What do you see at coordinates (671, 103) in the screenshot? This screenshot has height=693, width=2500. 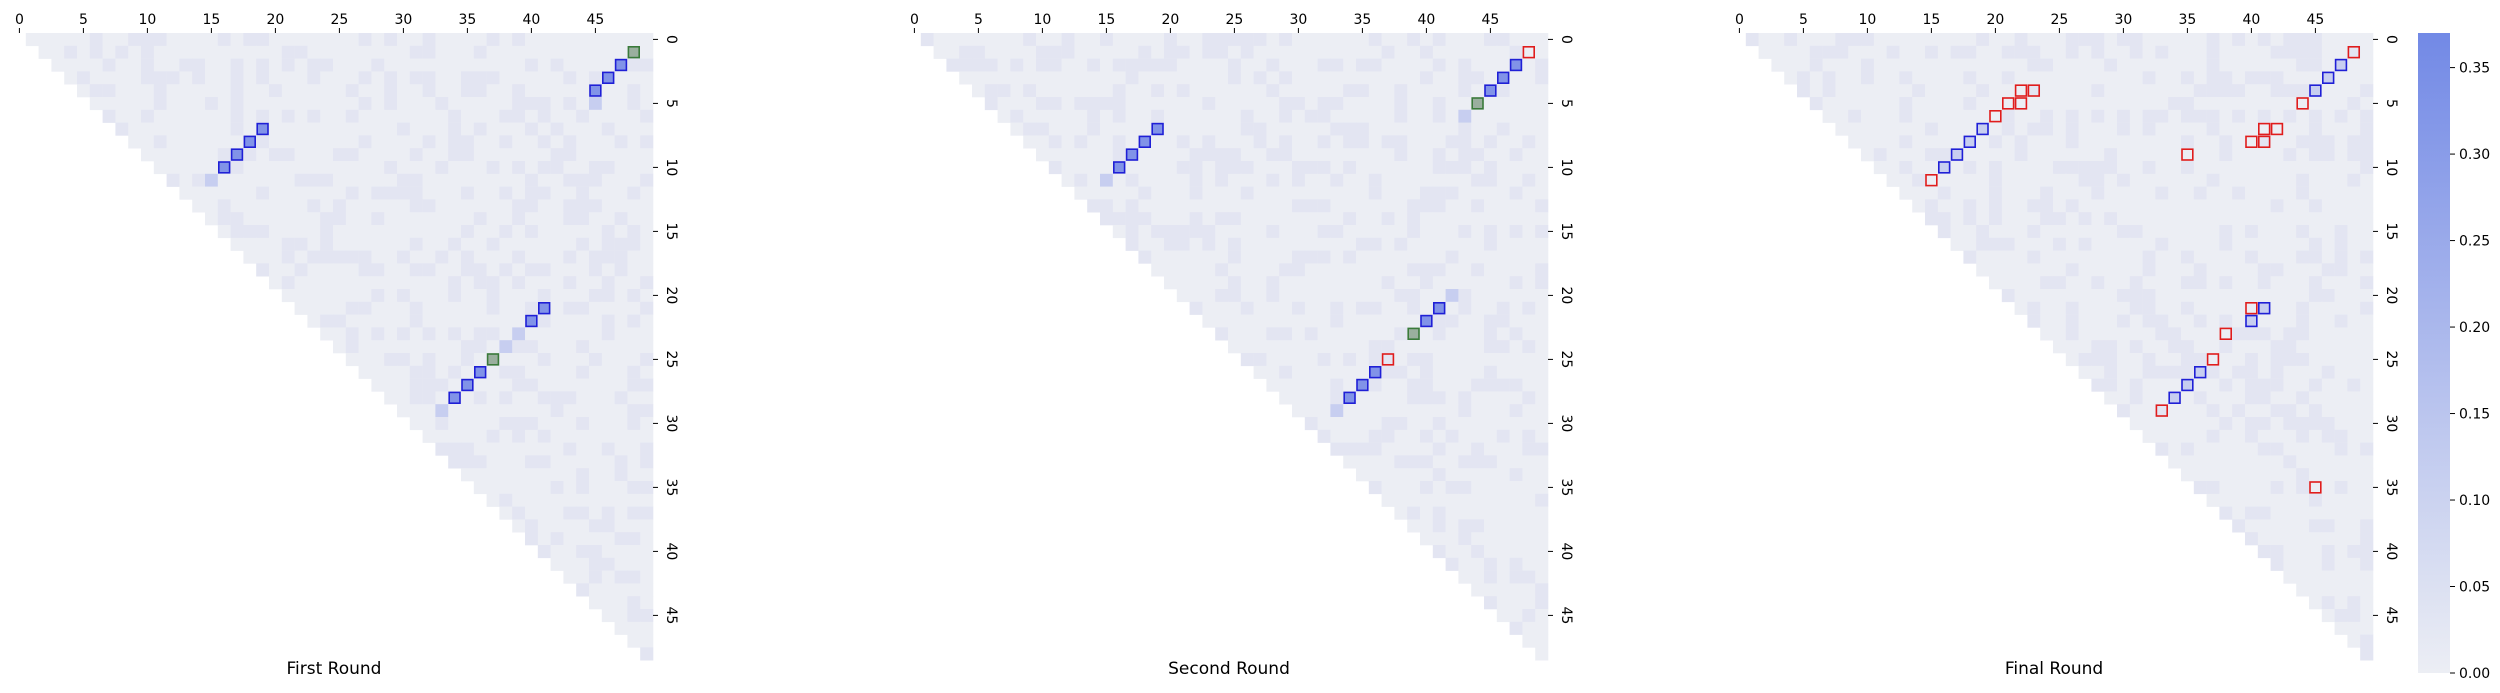 I see `y-tick-label: 5` at bounding box center [671, 103].